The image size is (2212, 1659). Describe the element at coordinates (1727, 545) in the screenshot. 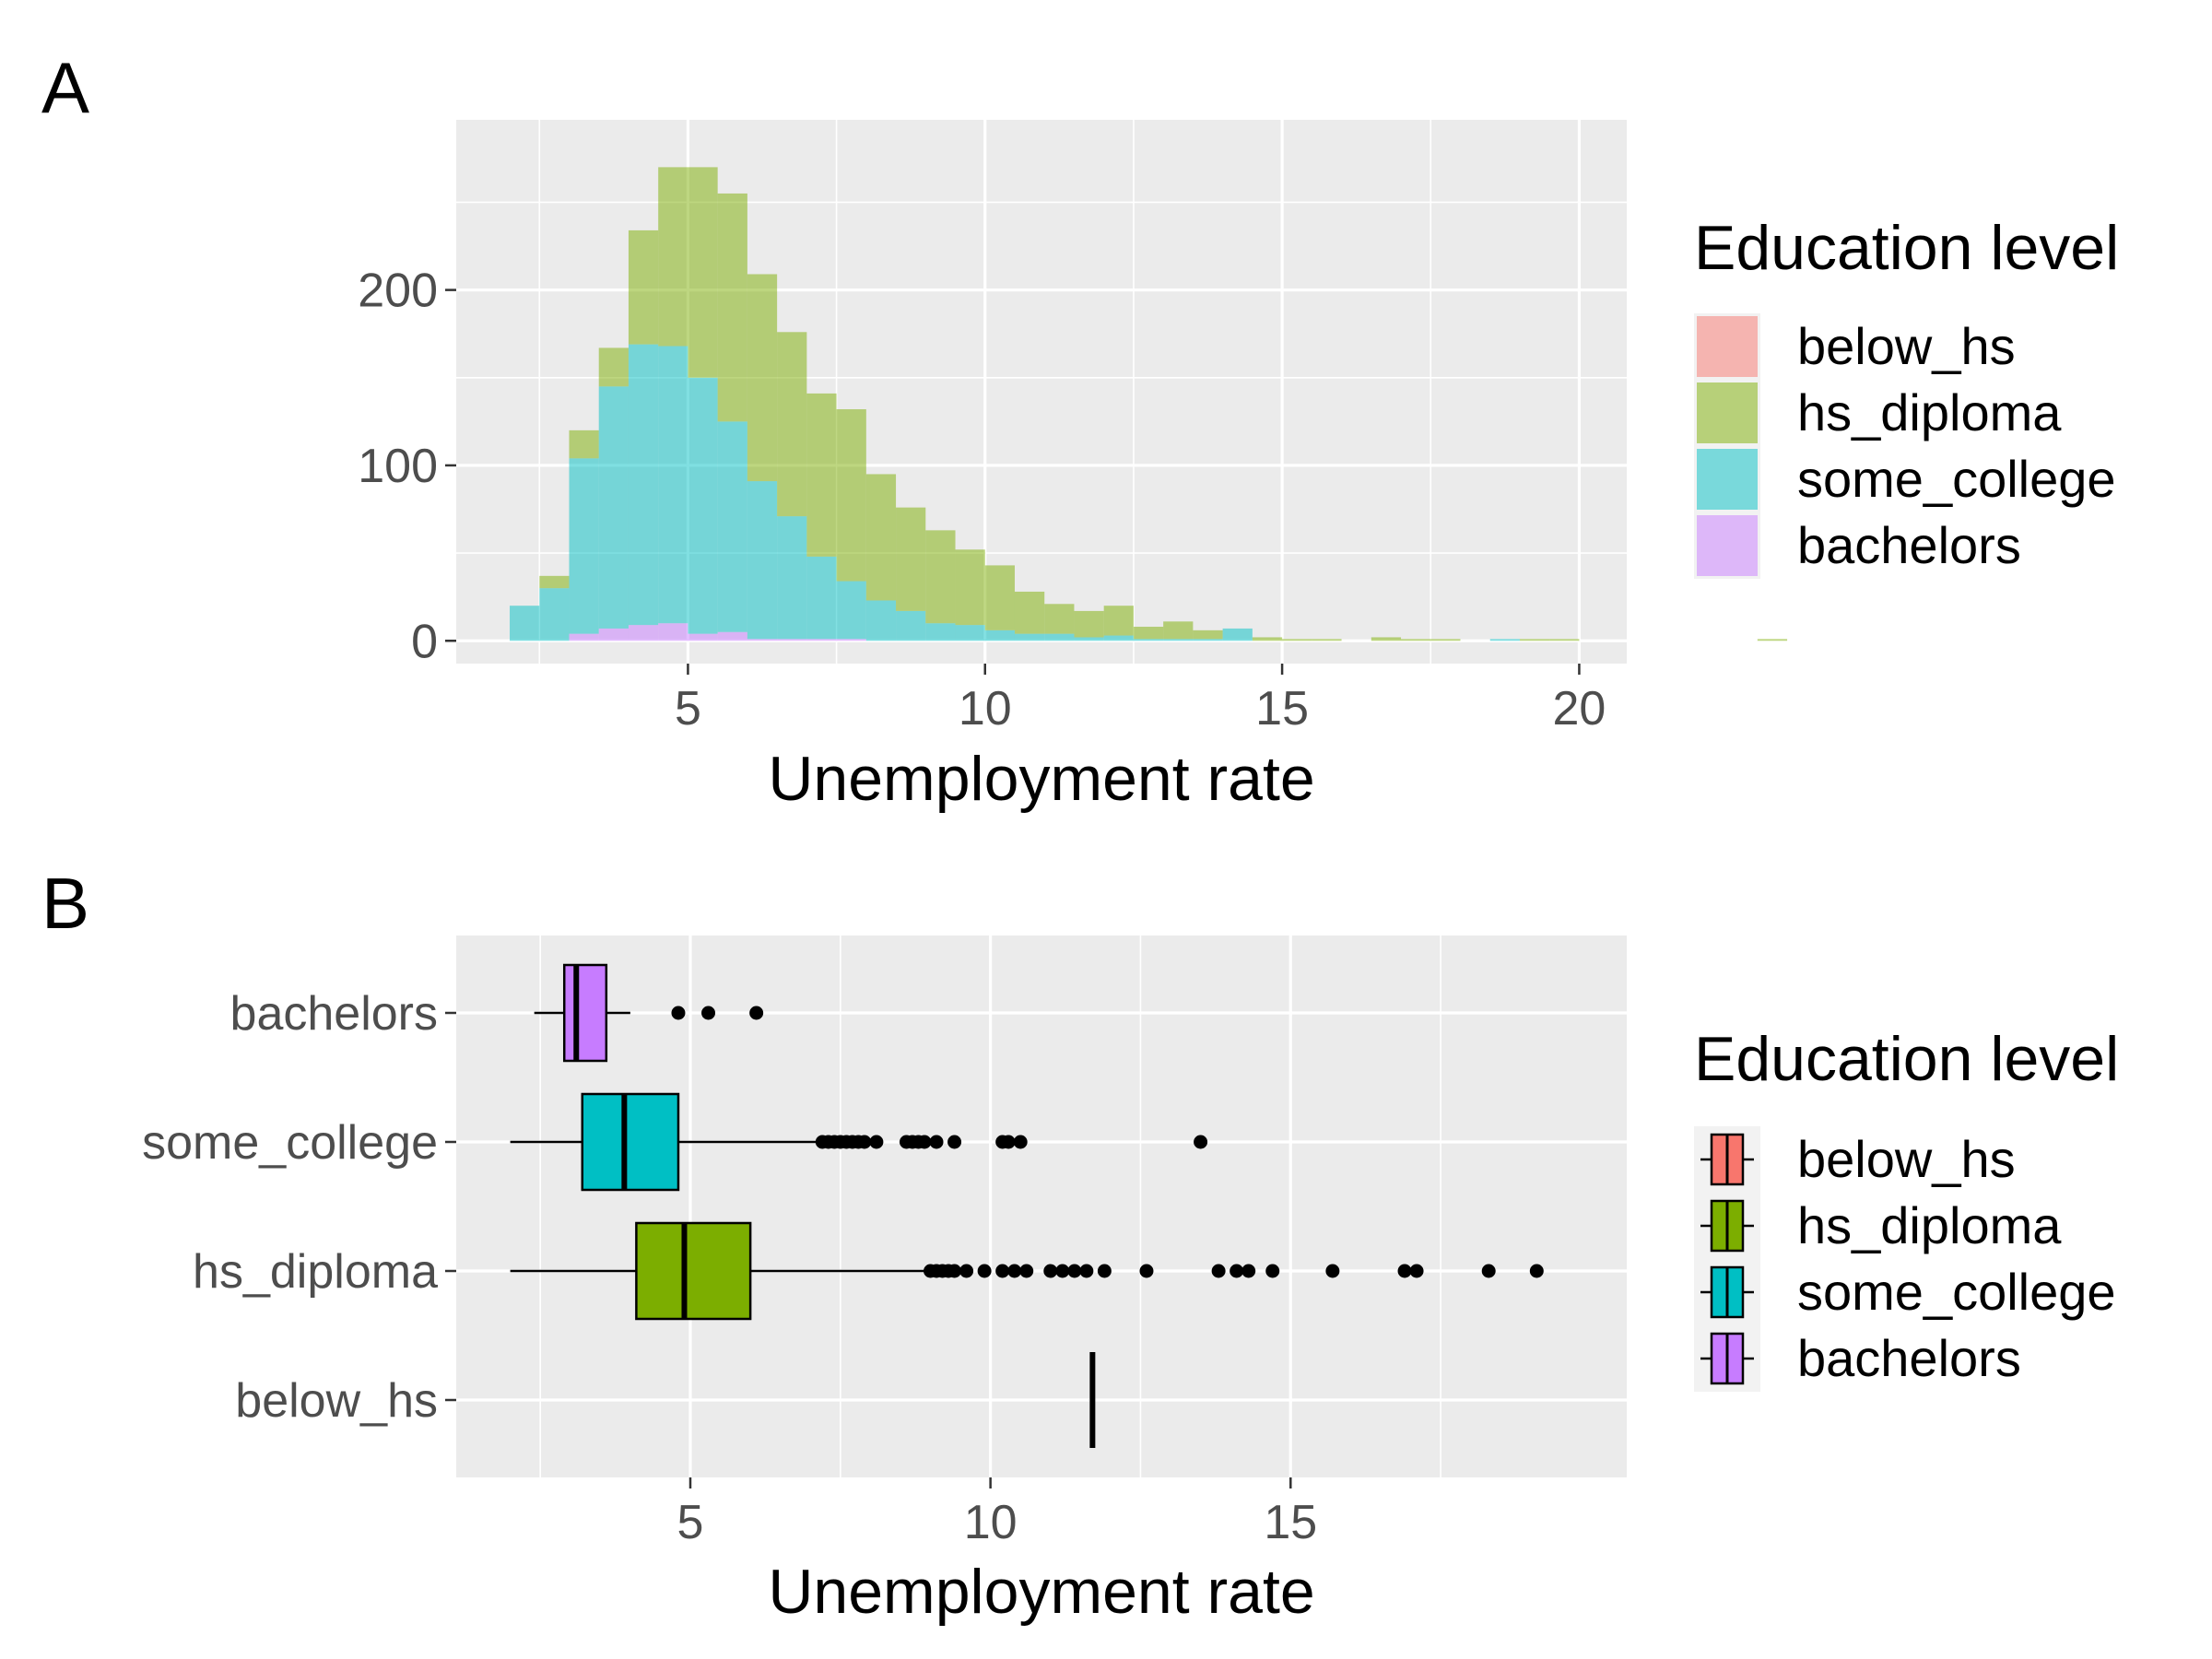

I see `legend-swatch-bachelors` at that location.